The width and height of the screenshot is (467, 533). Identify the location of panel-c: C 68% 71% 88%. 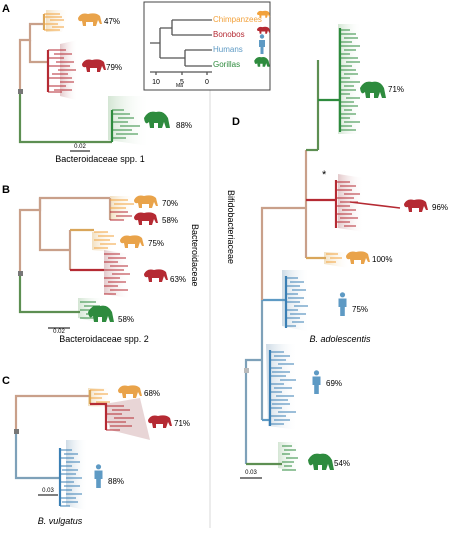
(96, 450).